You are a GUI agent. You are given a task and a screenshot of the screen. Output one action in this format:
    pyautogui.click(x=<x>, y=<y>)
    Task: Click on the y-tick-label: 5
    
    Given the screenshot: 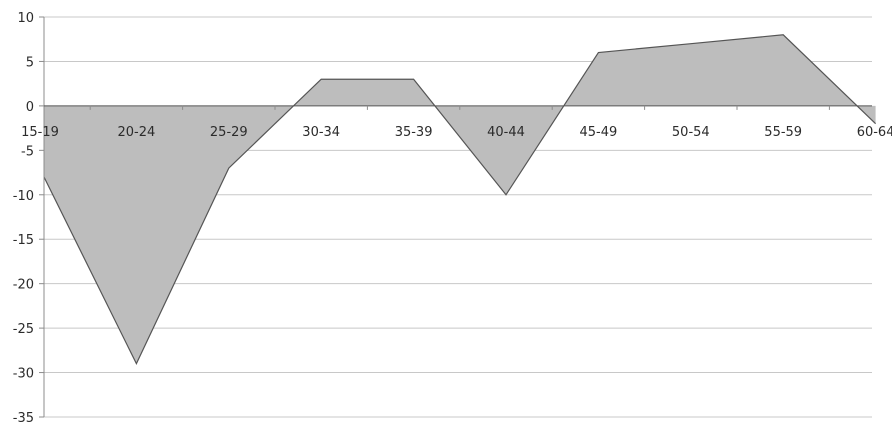 What is the action you would take?
    pyautogui.click(x=30, y=62)
    